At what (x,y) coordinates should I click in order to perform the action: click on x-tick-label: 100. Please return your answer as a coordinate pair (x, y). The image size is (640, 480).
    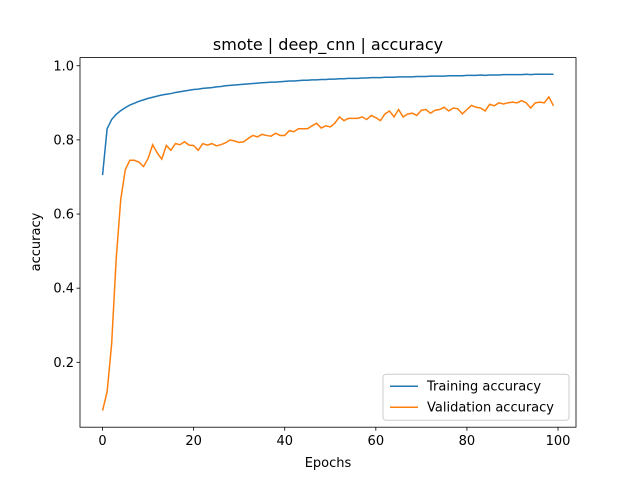
    Looking at the image, I should click on (558, 441).